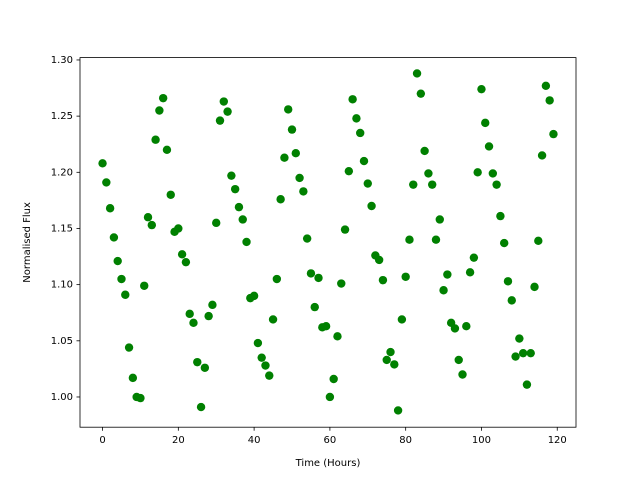 The image size is (640, 480). What do you see at coordinates (62, 397) in the screenshot?
I see `y-tick-label: 1.00` at bounding box center [62, 397].